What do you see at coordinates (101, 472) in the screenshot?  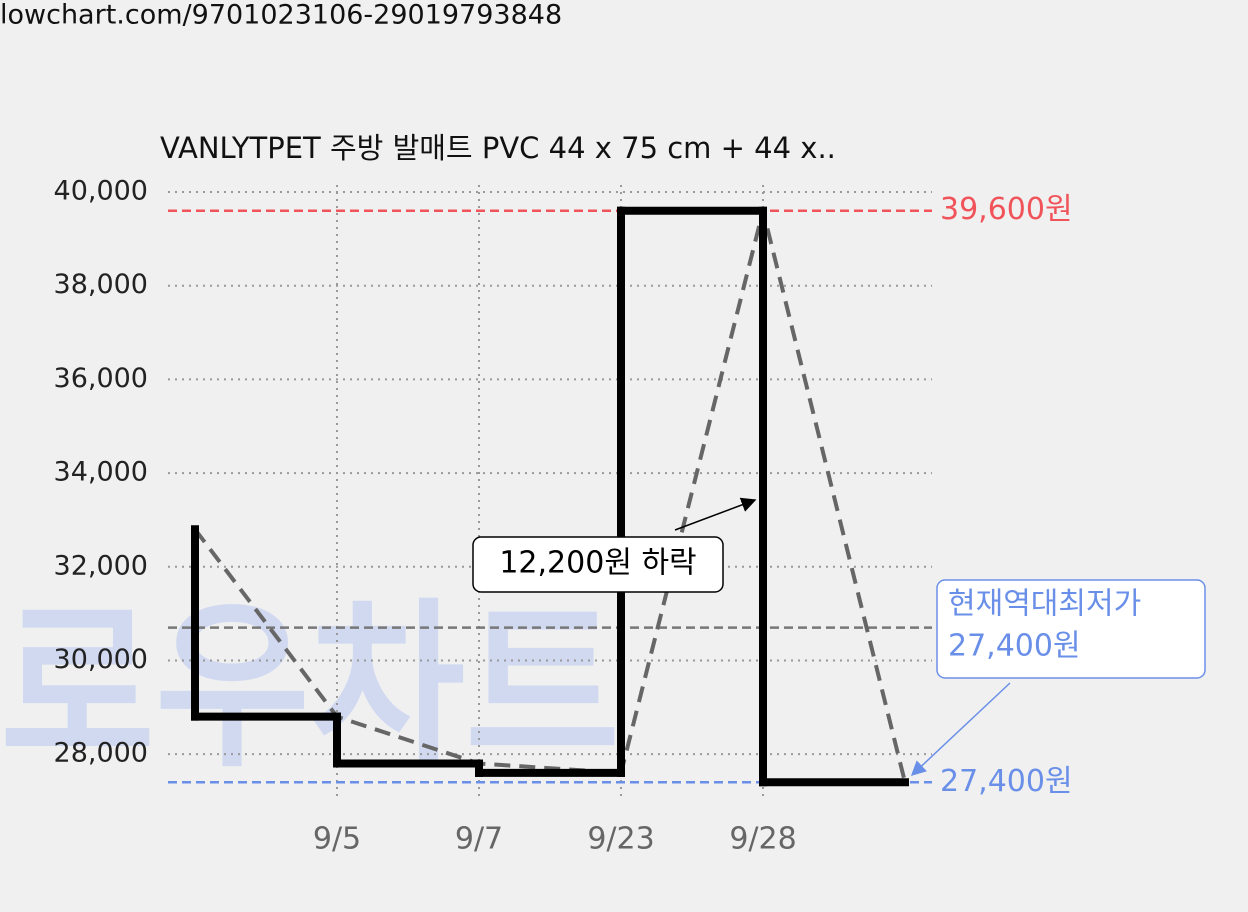 I see `y-tick-label: 34,000` at bounding box center [101, 472].